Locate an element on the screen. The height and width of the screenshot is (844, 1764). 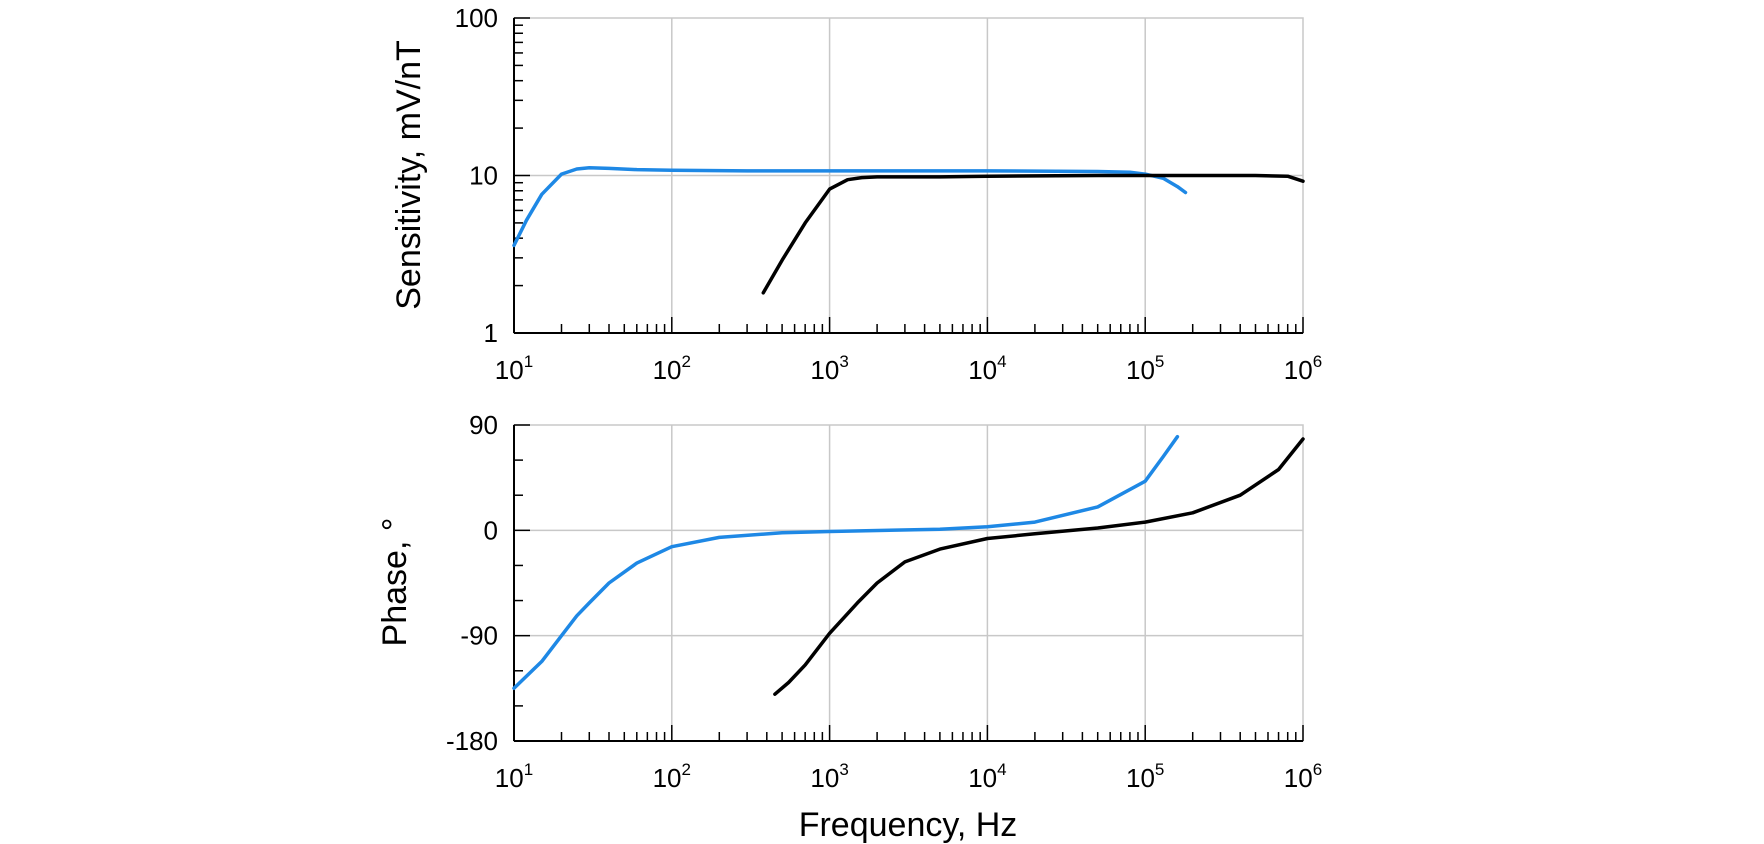
sensitivity-y-tick-label: 100 is located at coordinates (476, 18).